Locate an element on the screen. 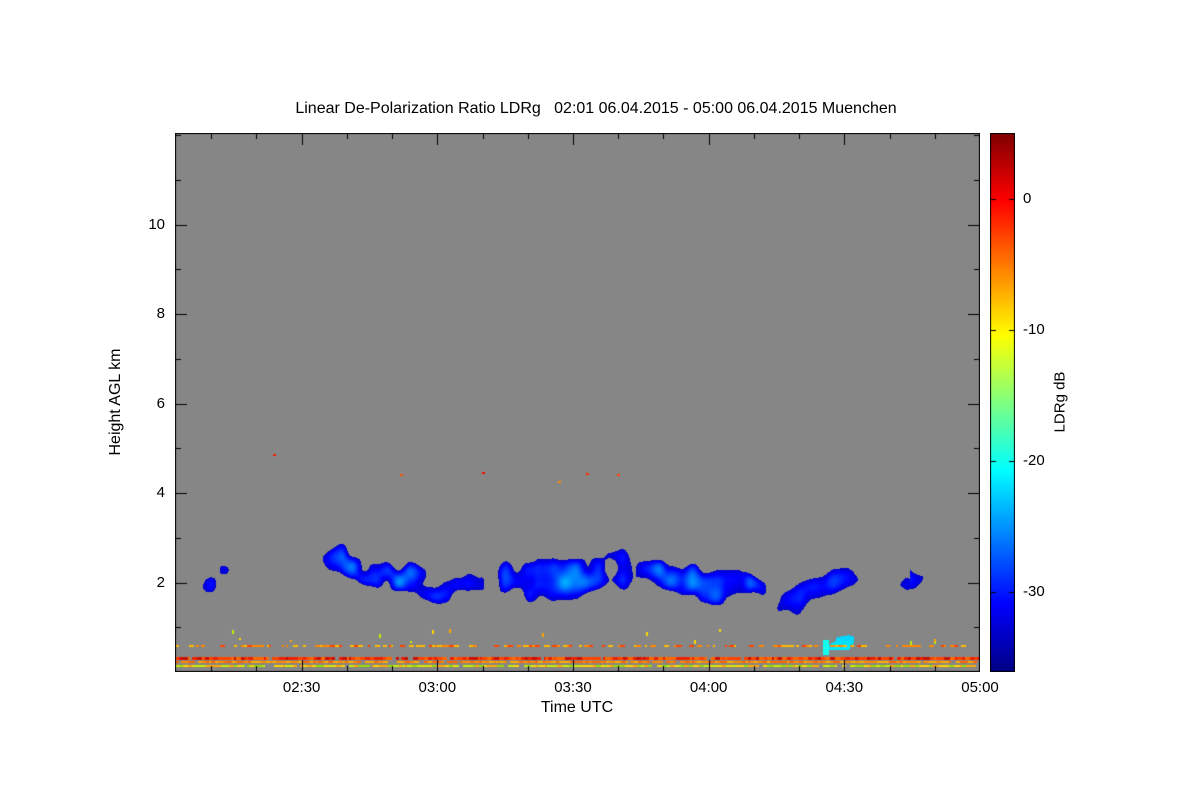 The image size is (1200, 800). y-axis-label: Height AGL km is located at coordinates (115, 402).